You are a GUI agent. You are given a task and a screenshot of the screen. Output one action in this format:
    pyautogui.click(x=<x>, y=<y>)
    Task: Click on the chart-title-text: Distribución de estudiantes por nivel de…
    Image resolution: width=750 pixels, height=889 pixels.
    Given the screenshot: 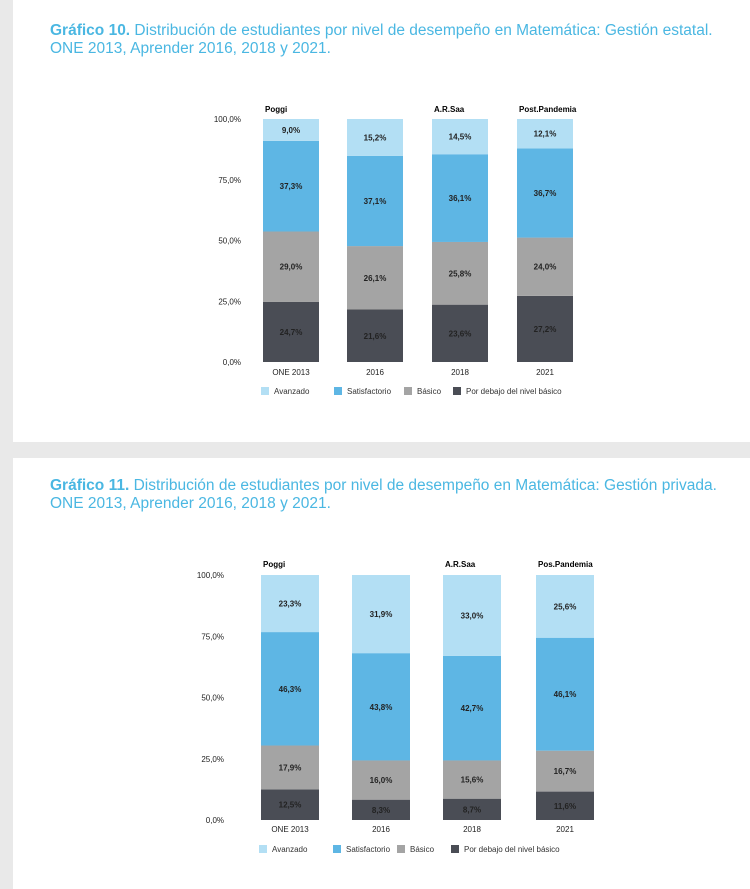 What is the action you would take?
    pyautogui.click(x=383, y=494)
    